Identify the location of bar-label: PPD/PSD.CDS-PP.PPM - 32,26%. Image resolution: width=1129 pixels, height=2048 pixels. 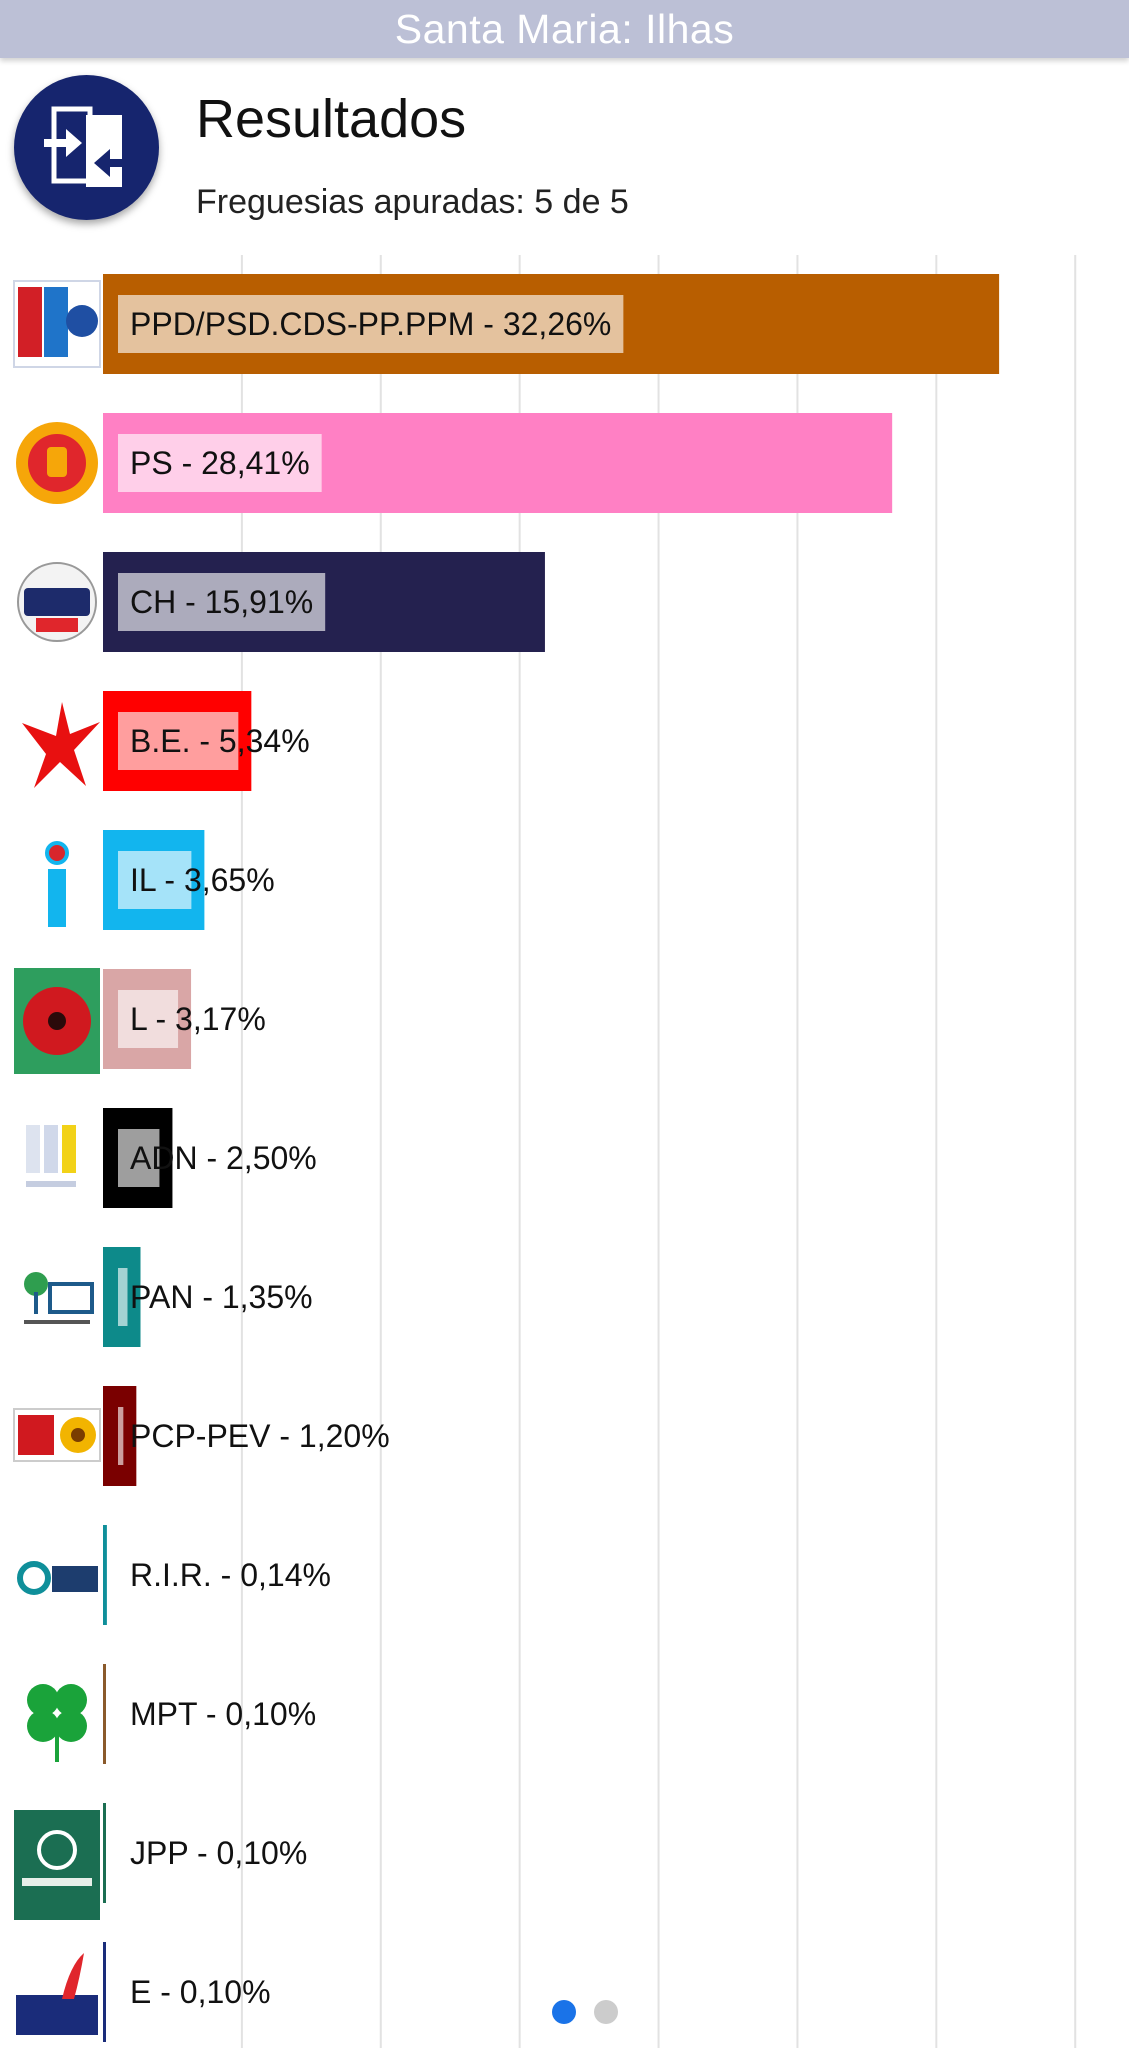
(370, 324).